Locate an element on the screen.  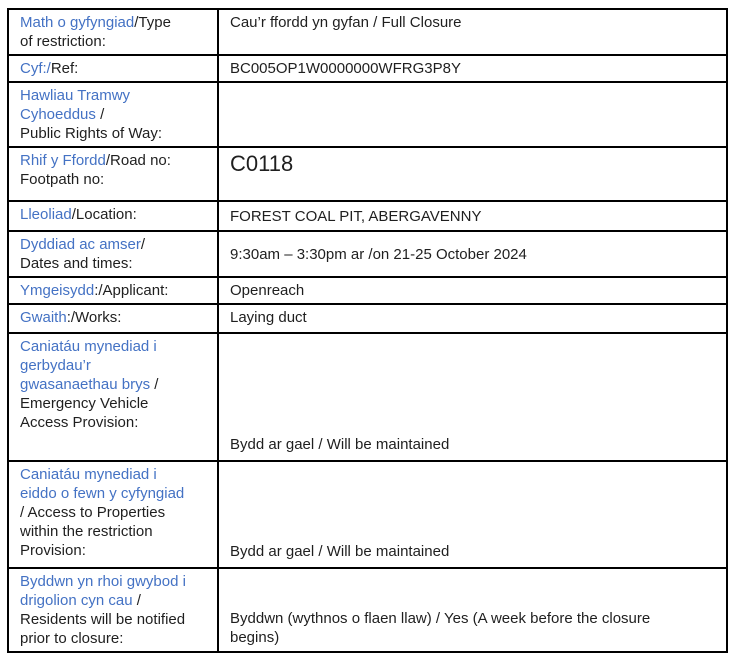
label-english: /Type of restriction: is located at coordinates (95, 32).